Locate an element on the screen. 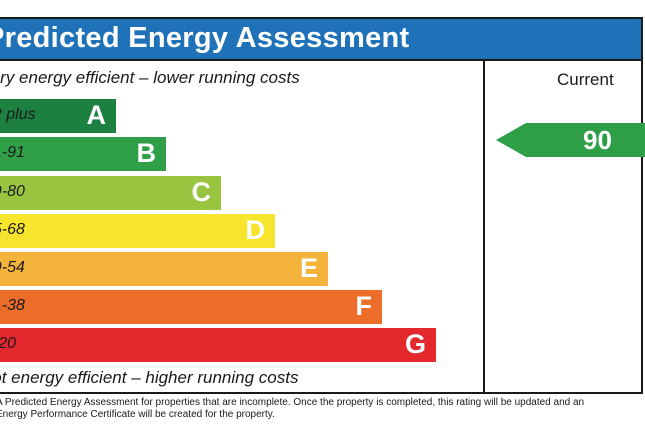 This screenshot has height=430, width=645. current-rating-value: 90 is located at coordinates (597, 140).